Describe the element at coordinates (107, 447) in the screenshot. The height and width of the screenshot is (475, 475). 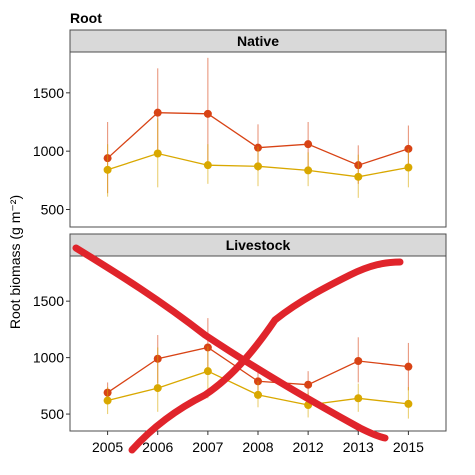
I see `x-tick-label-2005: 2005` at that location.